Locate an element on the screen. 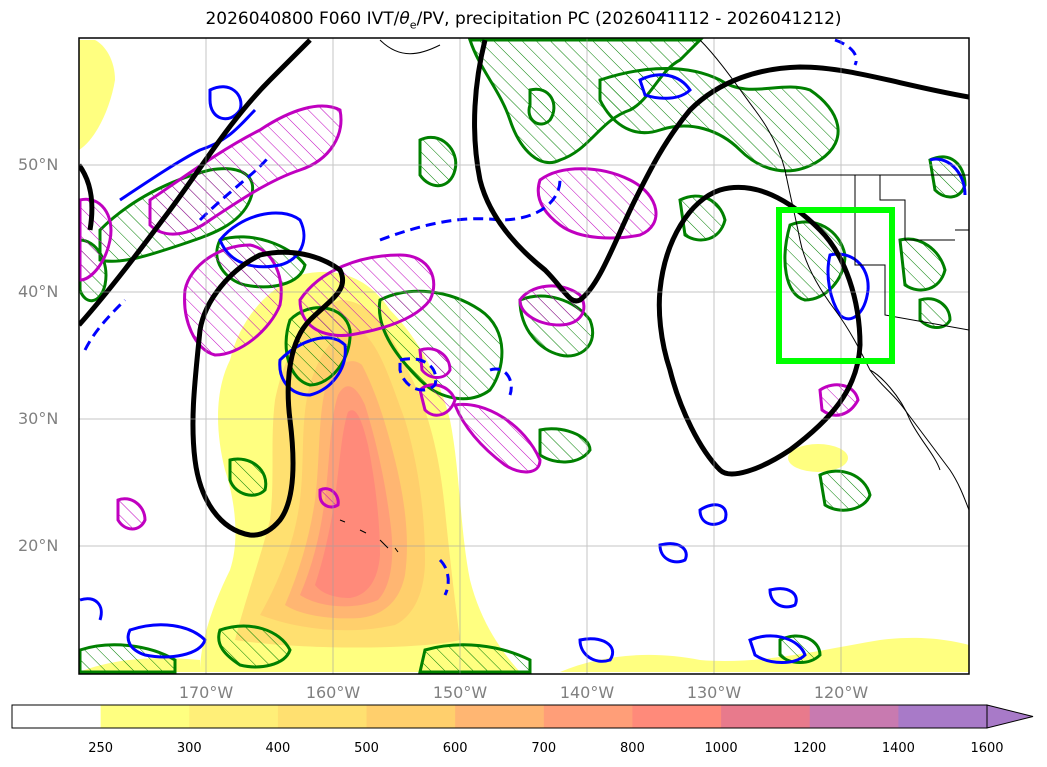 The width and height of the screenshot is (1047, 767). title-theta: θ is located at coordinates (404, 19).